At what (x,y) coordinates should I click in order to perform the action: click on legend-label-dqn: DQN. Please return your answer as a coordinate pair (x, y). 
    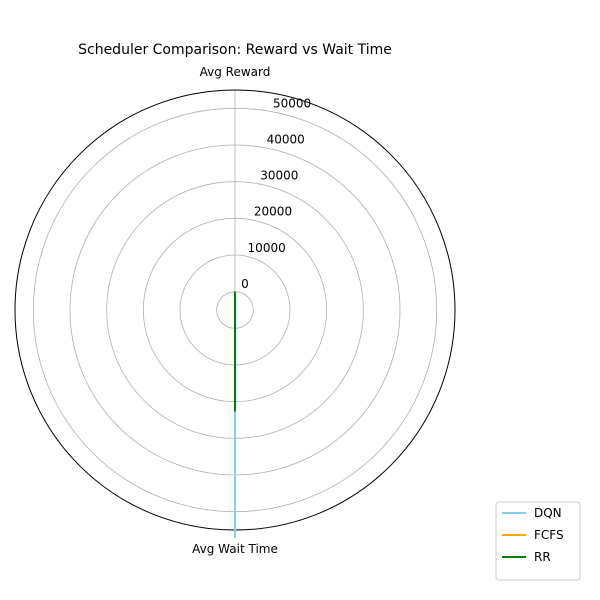
    Looking at the image, I should click on (548, 513).